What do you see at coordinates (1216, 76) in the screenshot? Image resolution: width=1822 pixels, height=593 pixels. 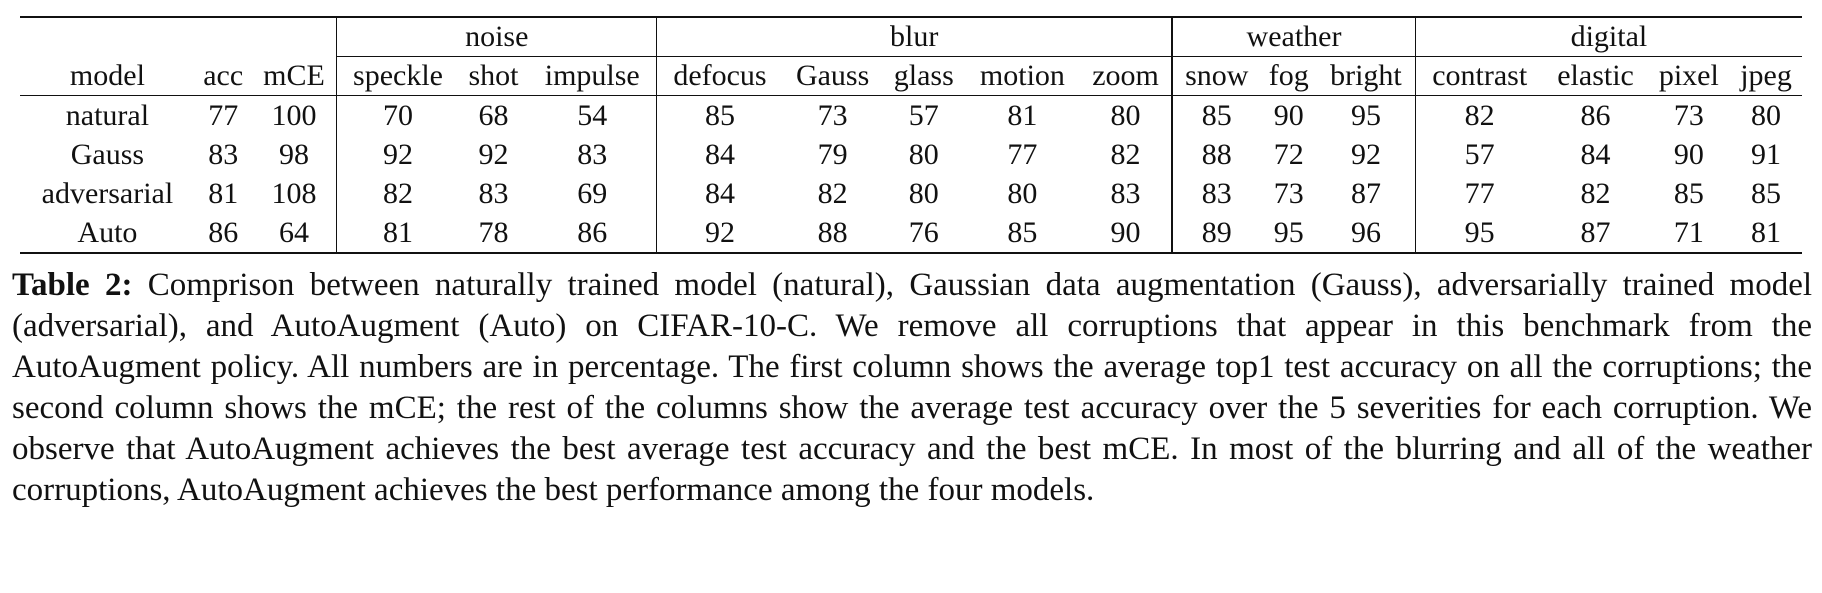 I see `column-header: snow` at bounding box center [1216, 76].